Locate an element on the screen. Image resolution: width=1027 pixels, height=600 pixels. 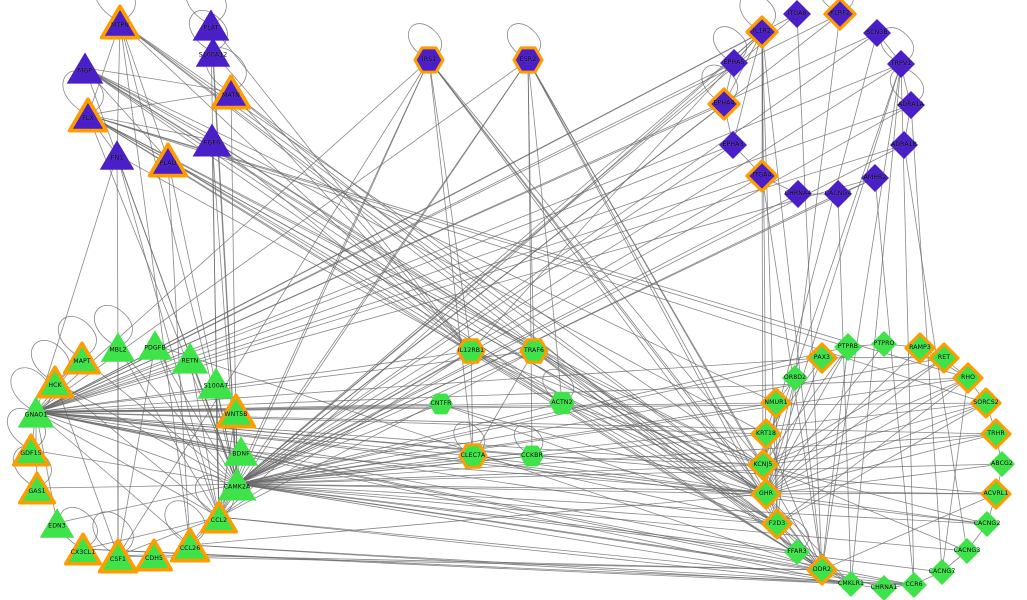
graph-node-cacng2: CACNG2 is located at coordinates (987, 524).